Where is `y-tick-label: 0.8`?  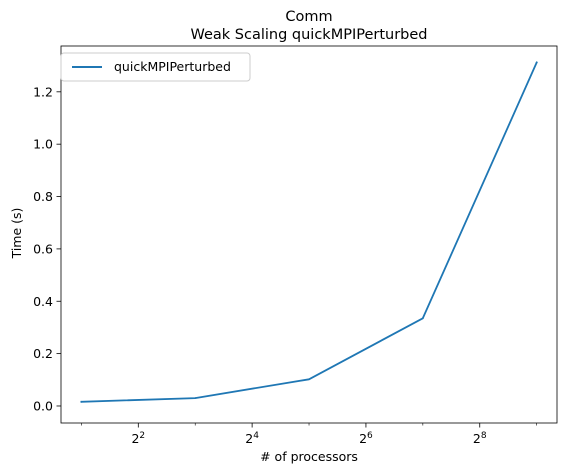
y-tick-label: 0.8 is located at coordinates (43, 196).